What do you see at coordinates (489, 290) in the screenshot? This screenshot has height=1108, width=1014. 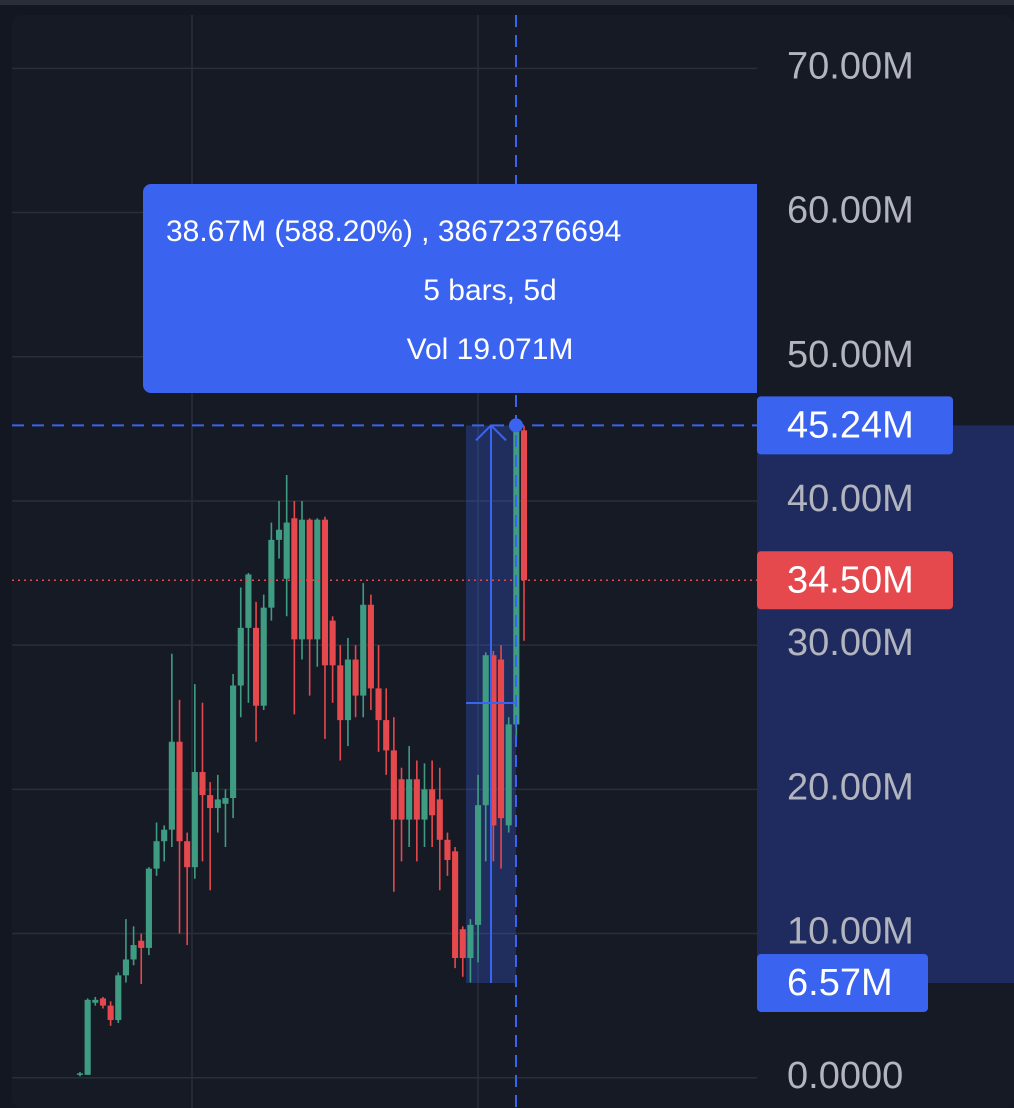 I see `measure-bars: 5 bars, 5d` at bounding box center [489, 290].